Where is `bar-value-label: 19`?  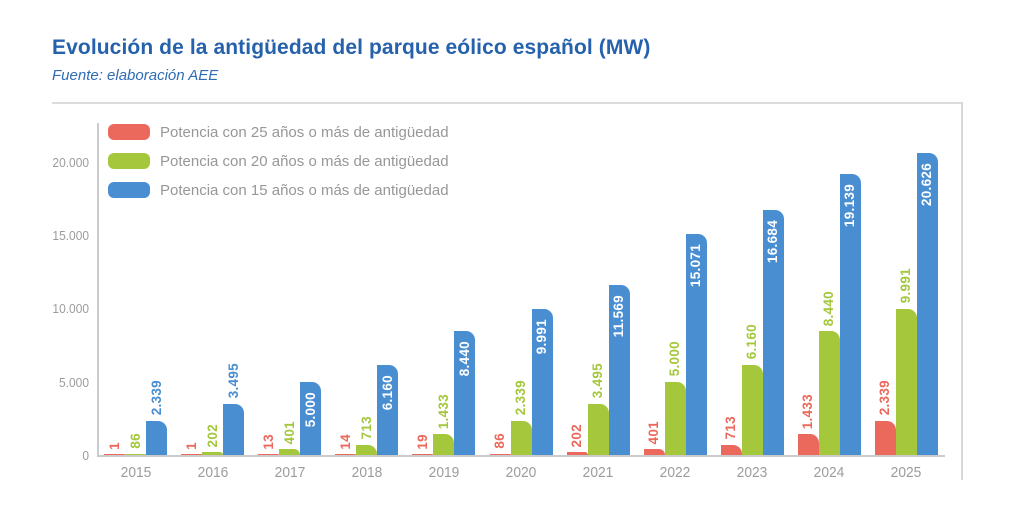
bar-value-label: 19 is located at coordinates (422, 441).